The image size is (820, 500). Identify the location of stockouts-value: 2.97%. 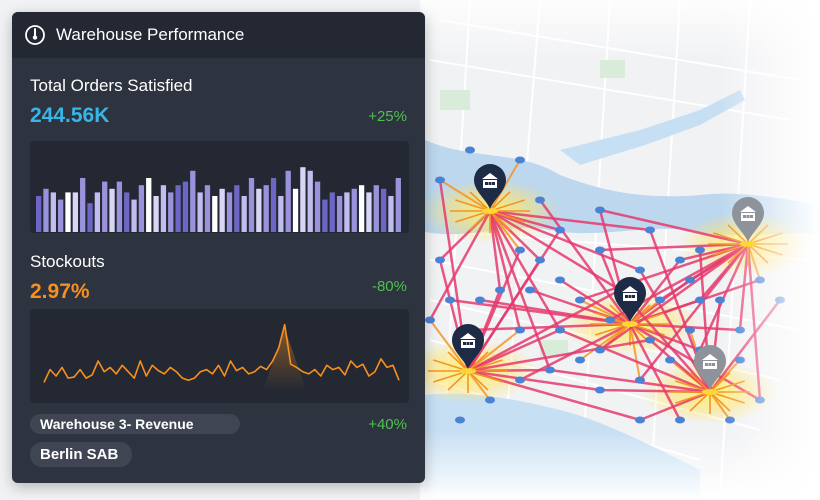
(60, 291).